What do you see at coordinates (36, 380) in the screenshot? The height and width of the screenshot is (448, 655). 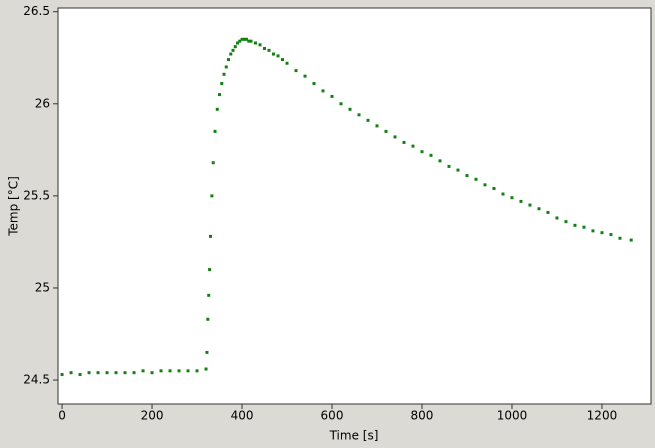 I see `y-tick-label: 24.5` at bounding box center [36, 380].